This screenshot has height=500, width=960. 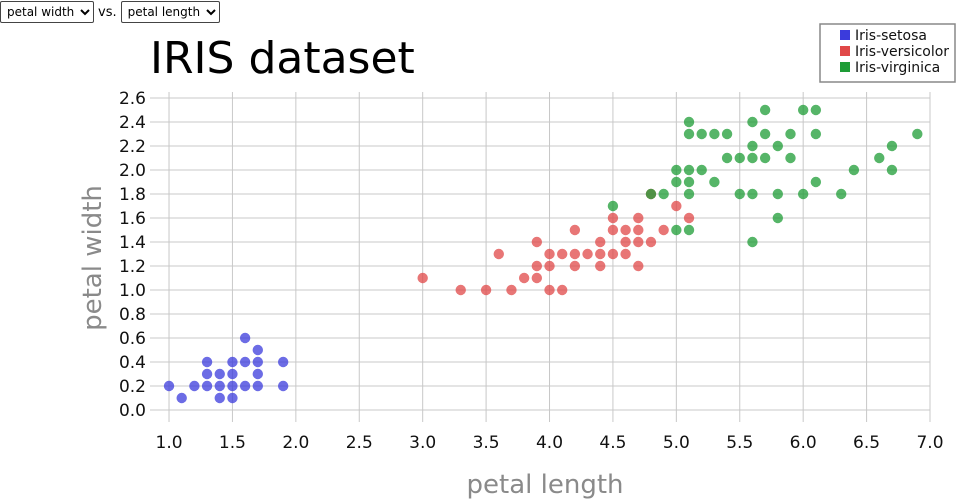 I want to click on y-tick-label: 0.2, so click(x=132, y=387).